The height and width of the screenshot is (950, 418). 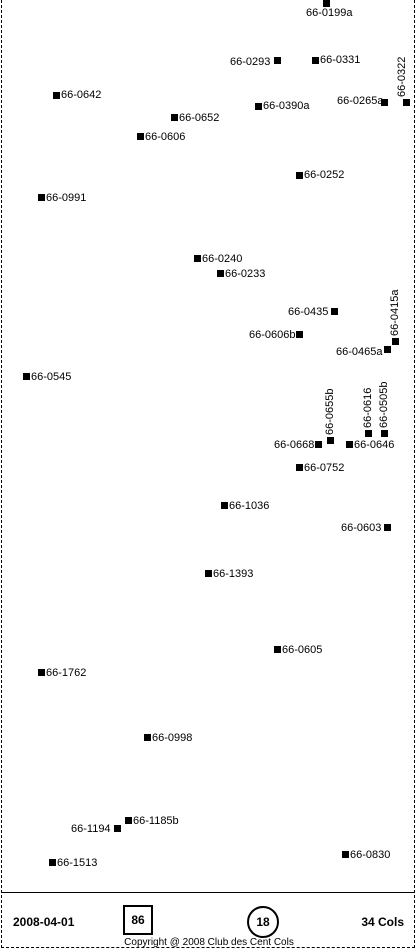 I want to click on col-label: 66-0652, so click(x=199, y=118).